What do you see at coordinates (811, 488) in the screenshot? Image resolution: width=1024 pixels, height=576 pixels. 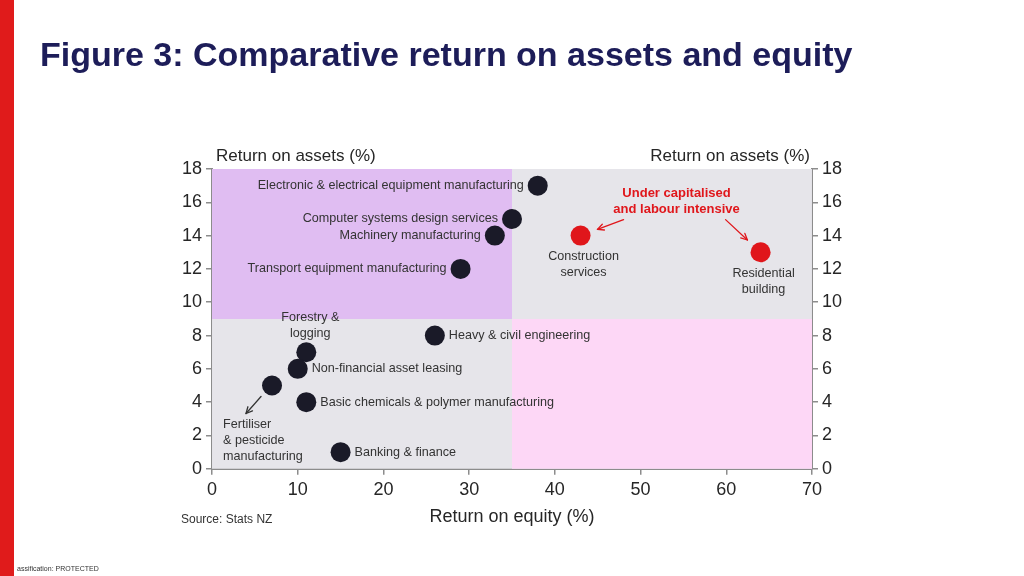 I see `x-tick-label: 70` at bounding box center [811, 488].